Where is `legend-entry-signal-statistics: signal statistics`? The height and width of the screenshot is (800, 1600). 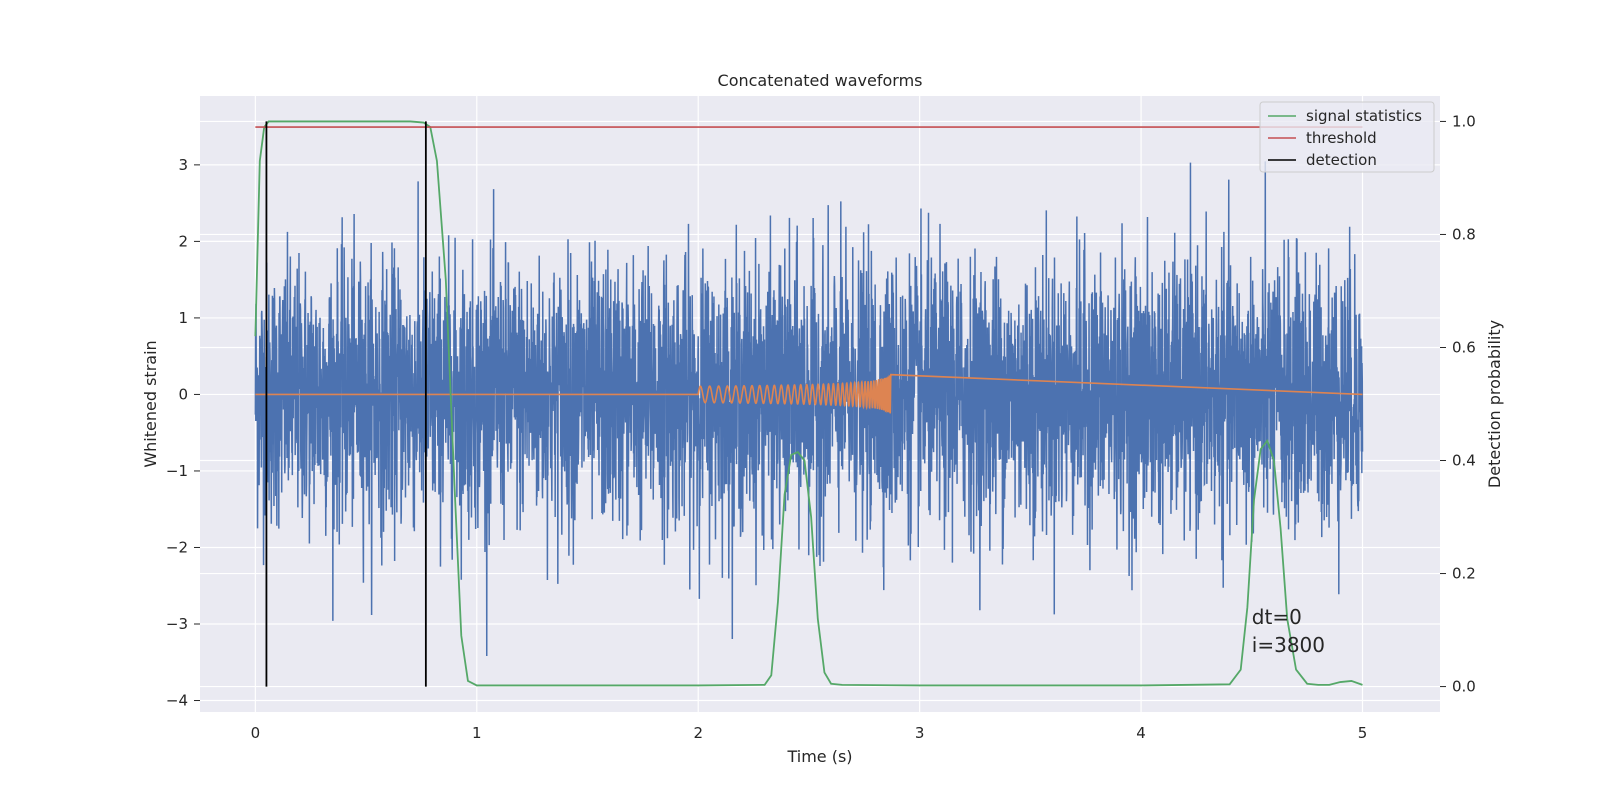 legend-entry-signal-statistics: signal statistics is located at coordinates (1364, 116).